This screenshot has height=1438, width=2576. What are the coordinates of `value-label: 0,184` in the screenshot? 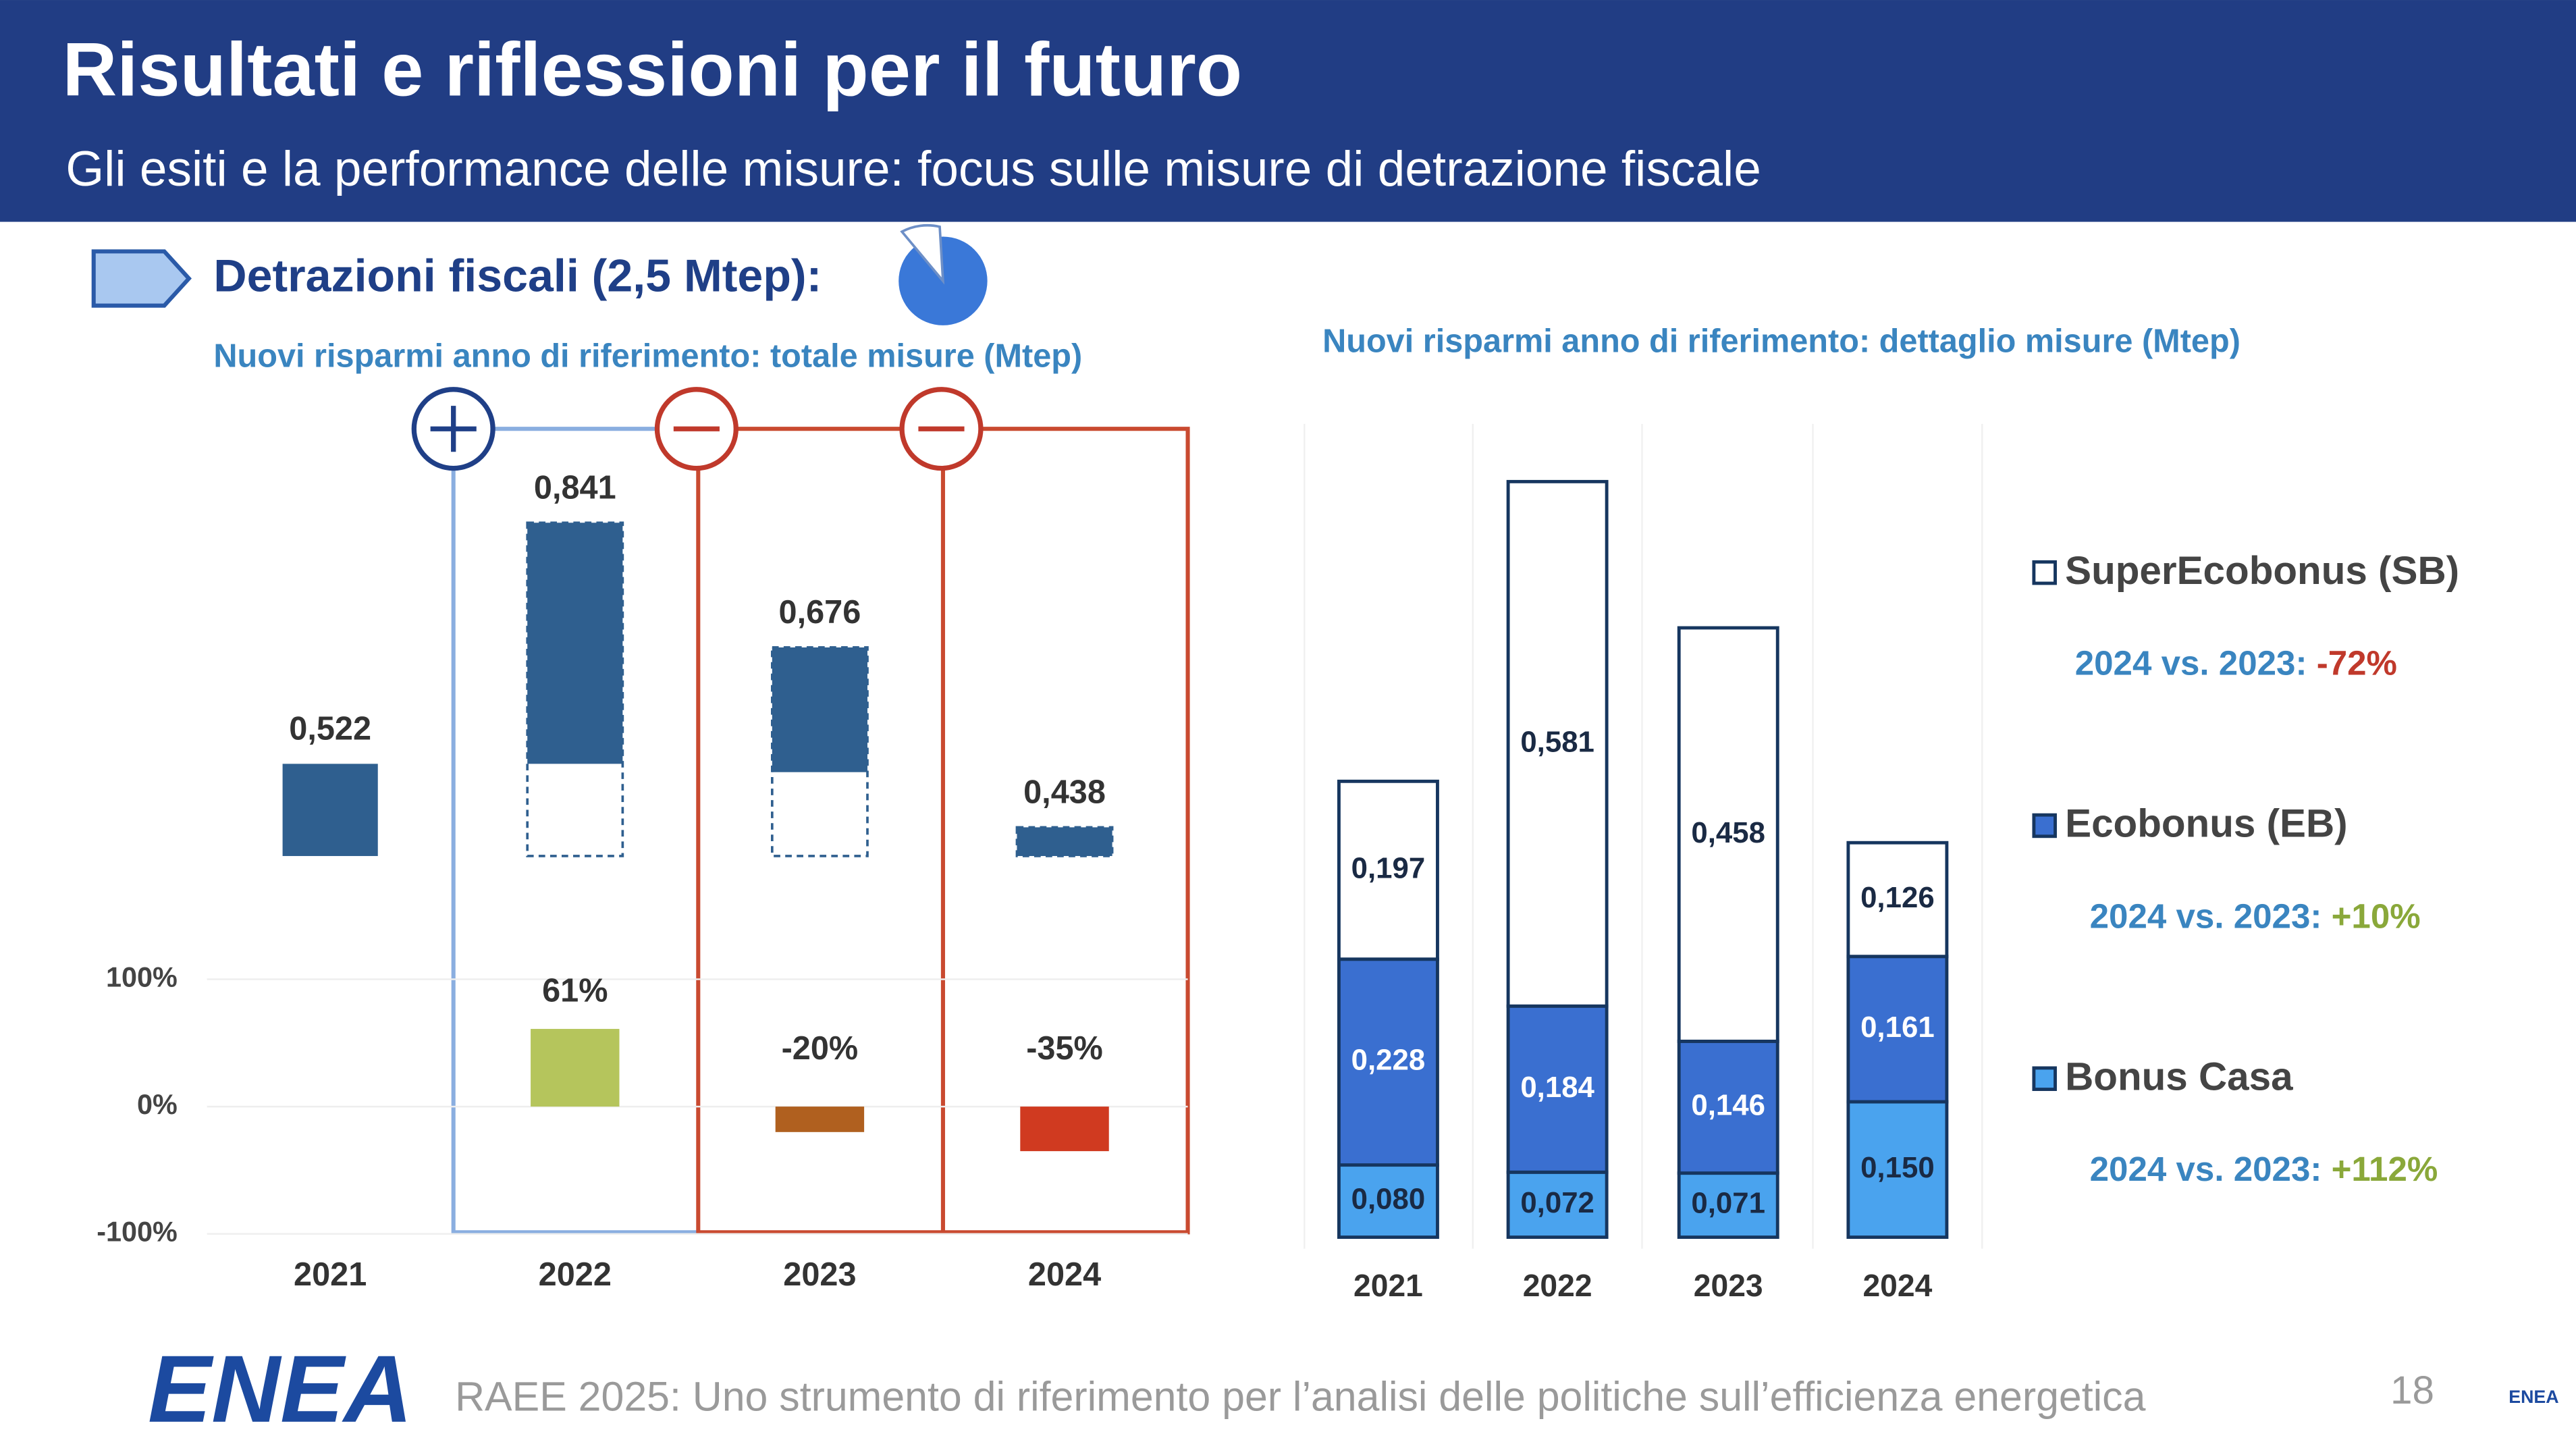 It's located at (1557, 1087).